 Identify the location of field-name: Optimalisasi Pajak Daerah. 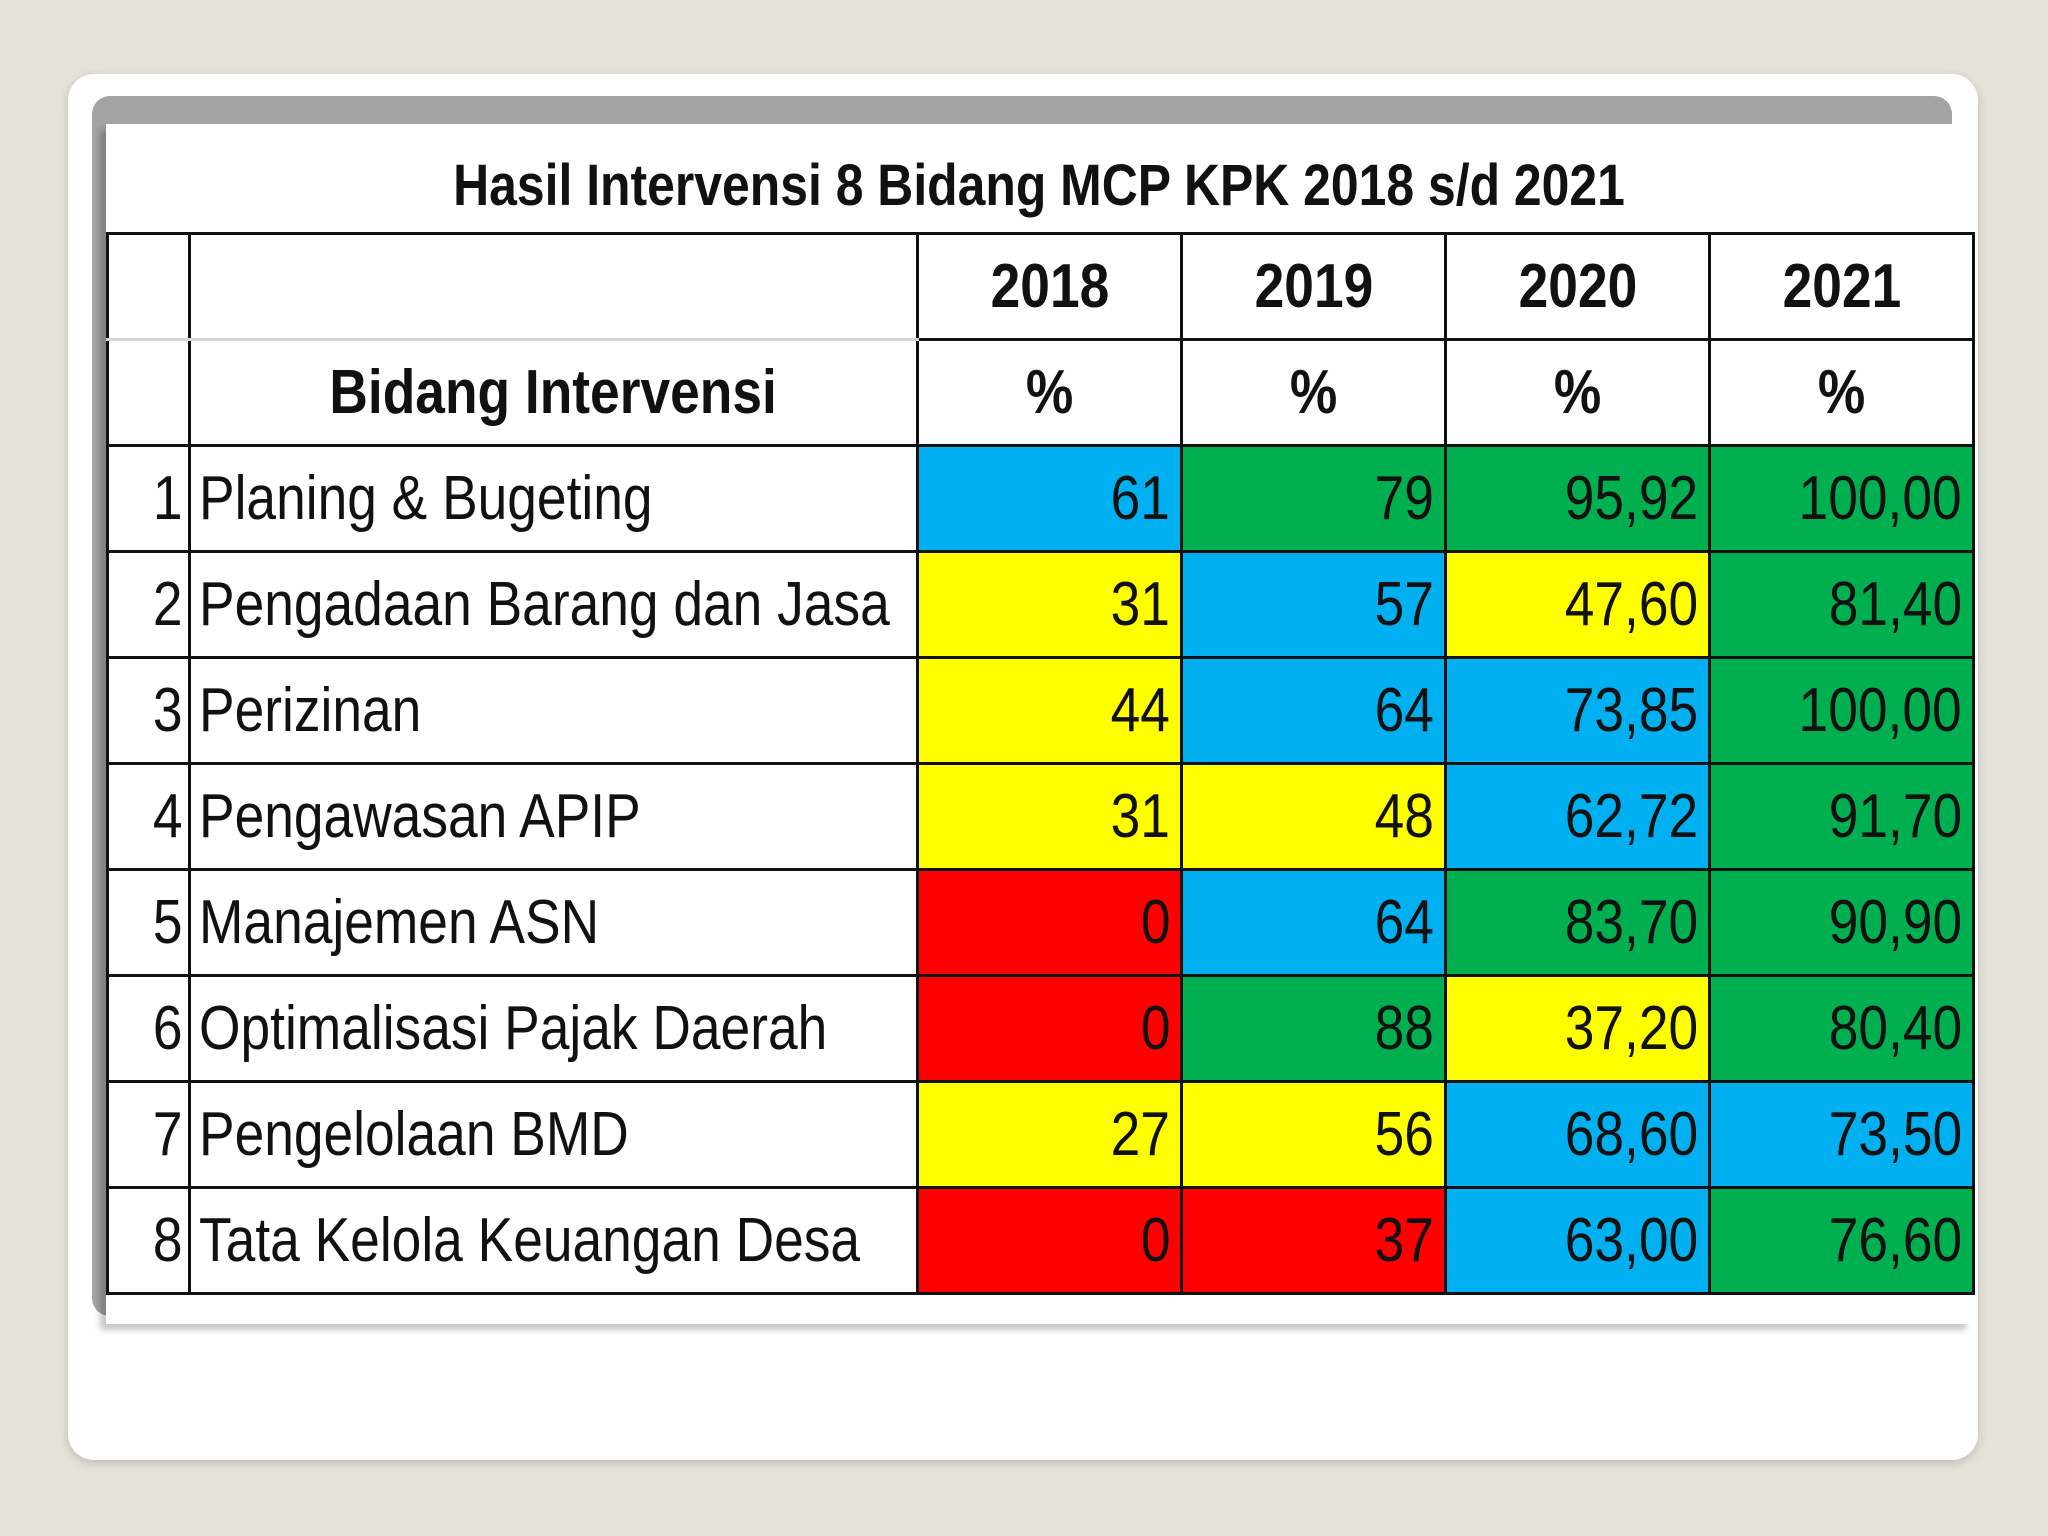
(553, 1028).